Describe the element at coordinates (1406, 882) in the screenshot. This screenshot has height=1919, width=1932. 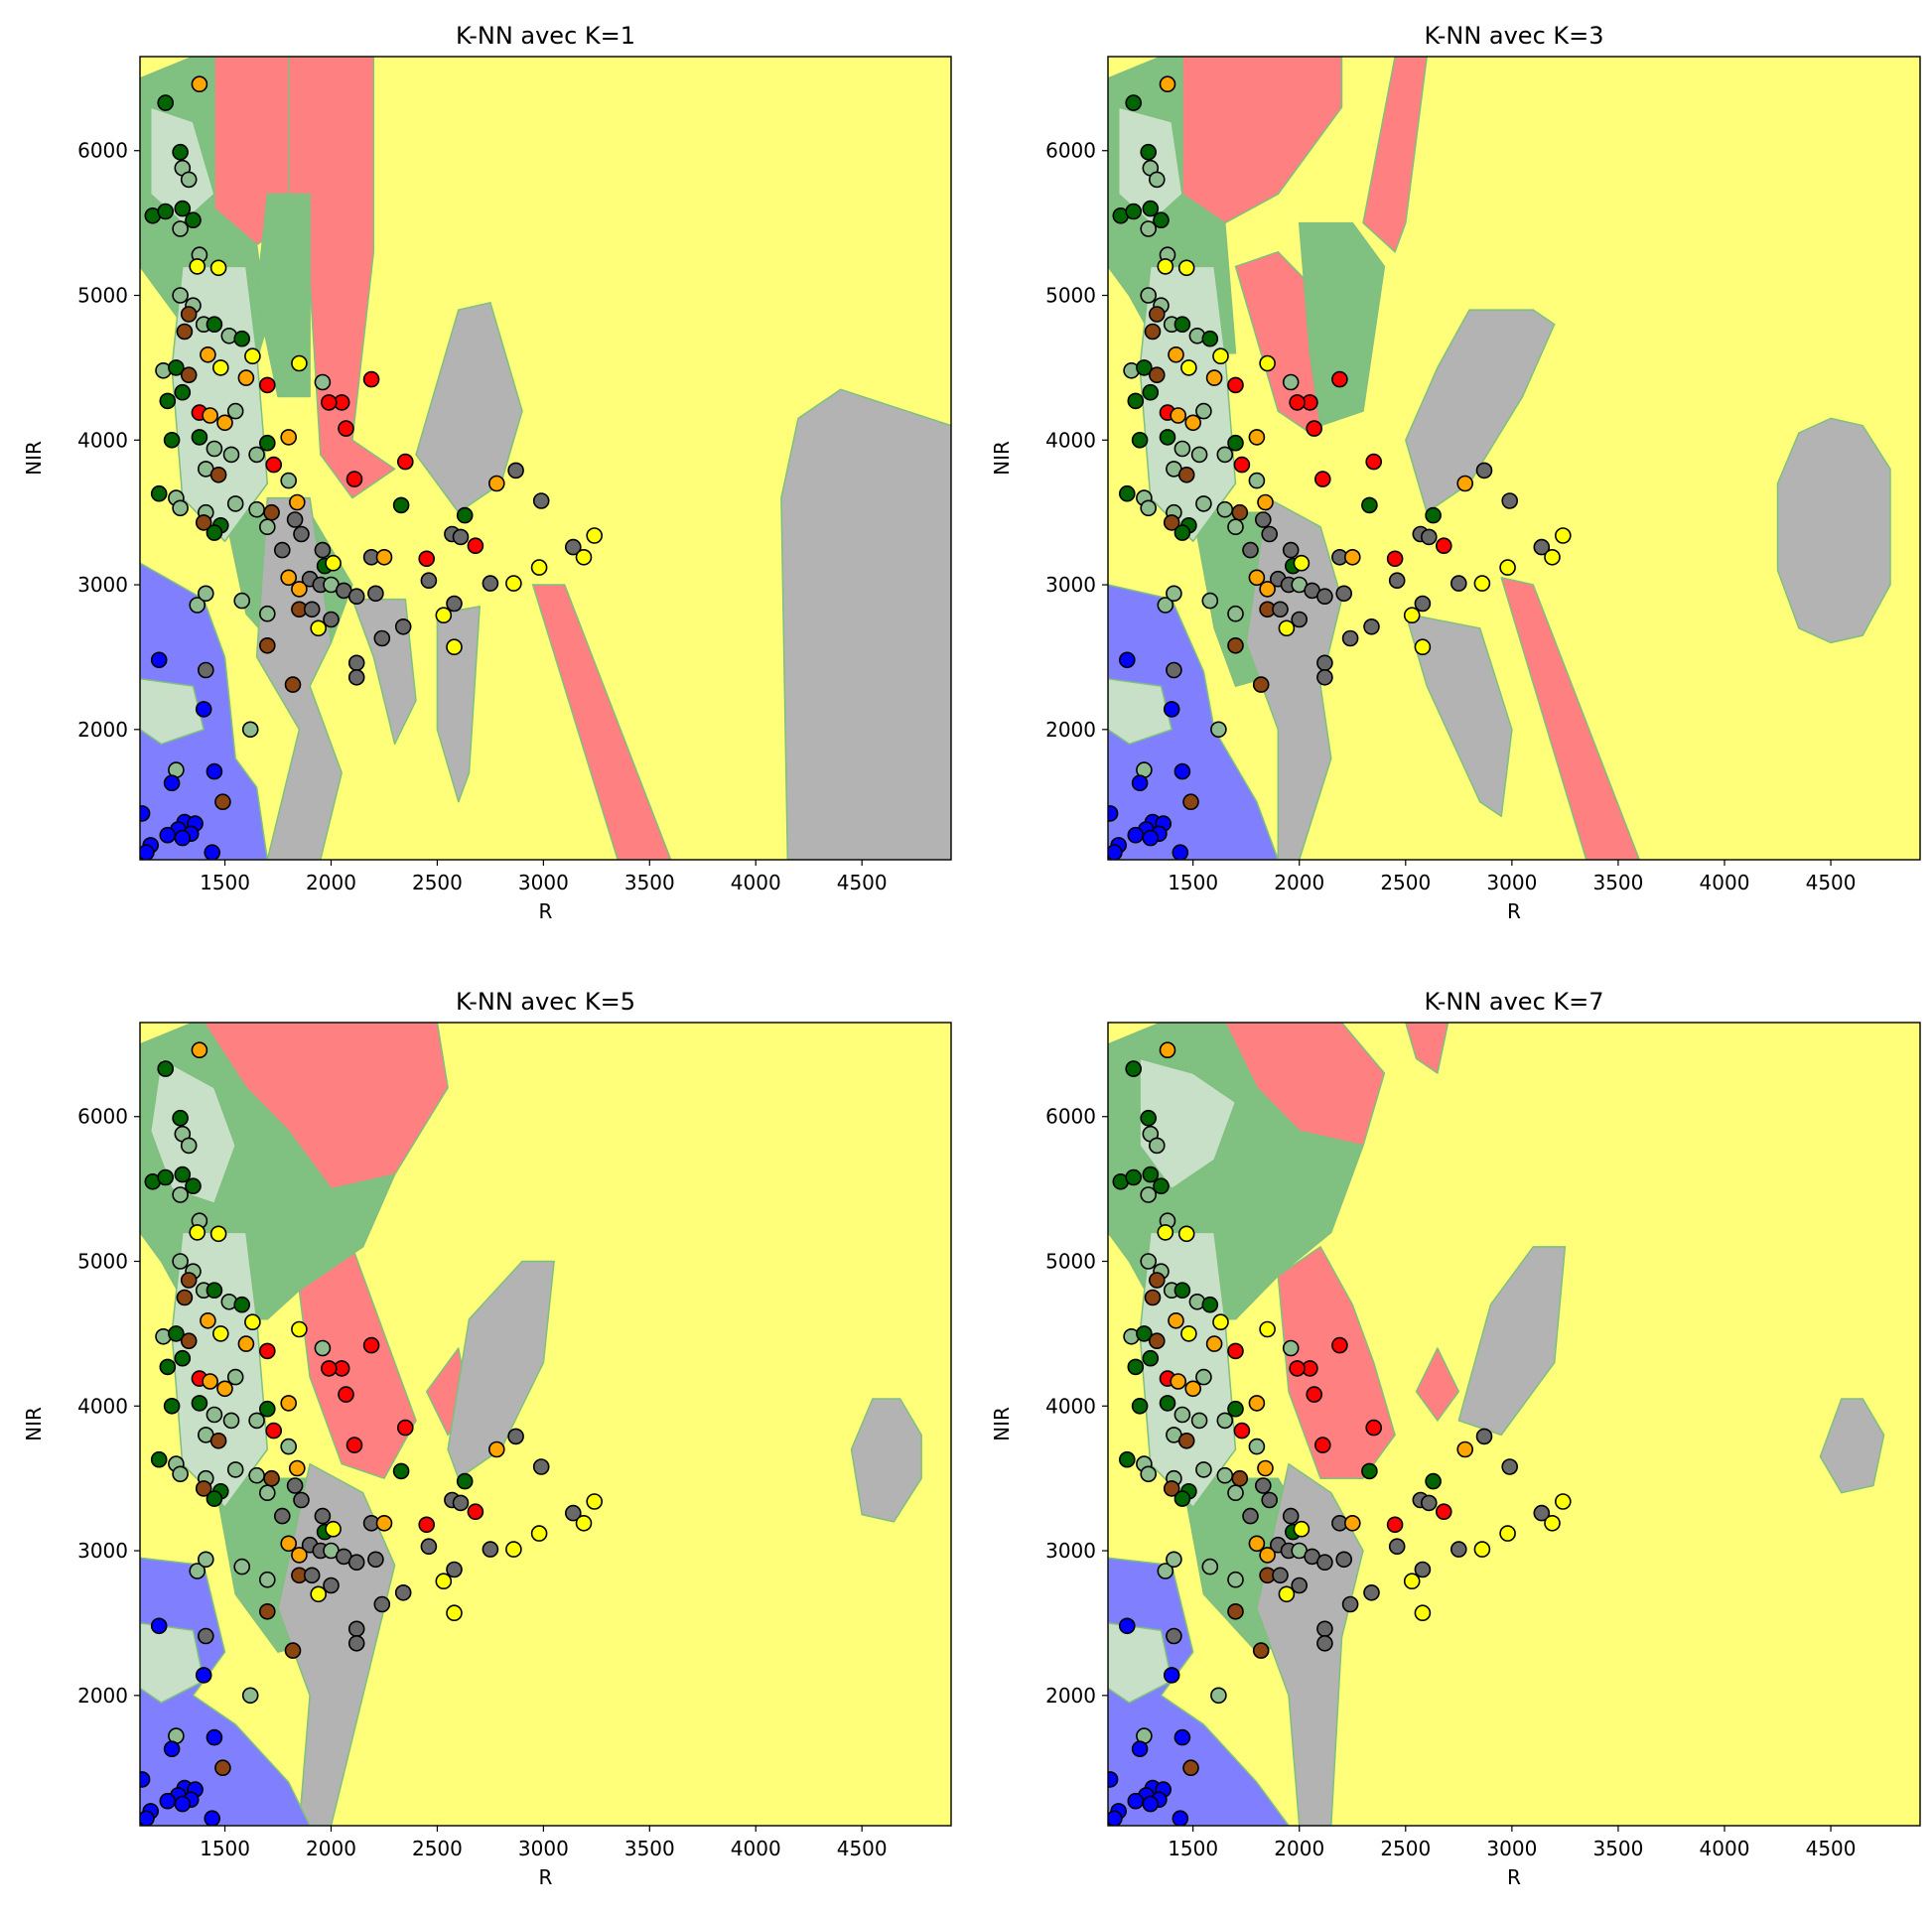
I see `x-tick-label: 2500` at that location.